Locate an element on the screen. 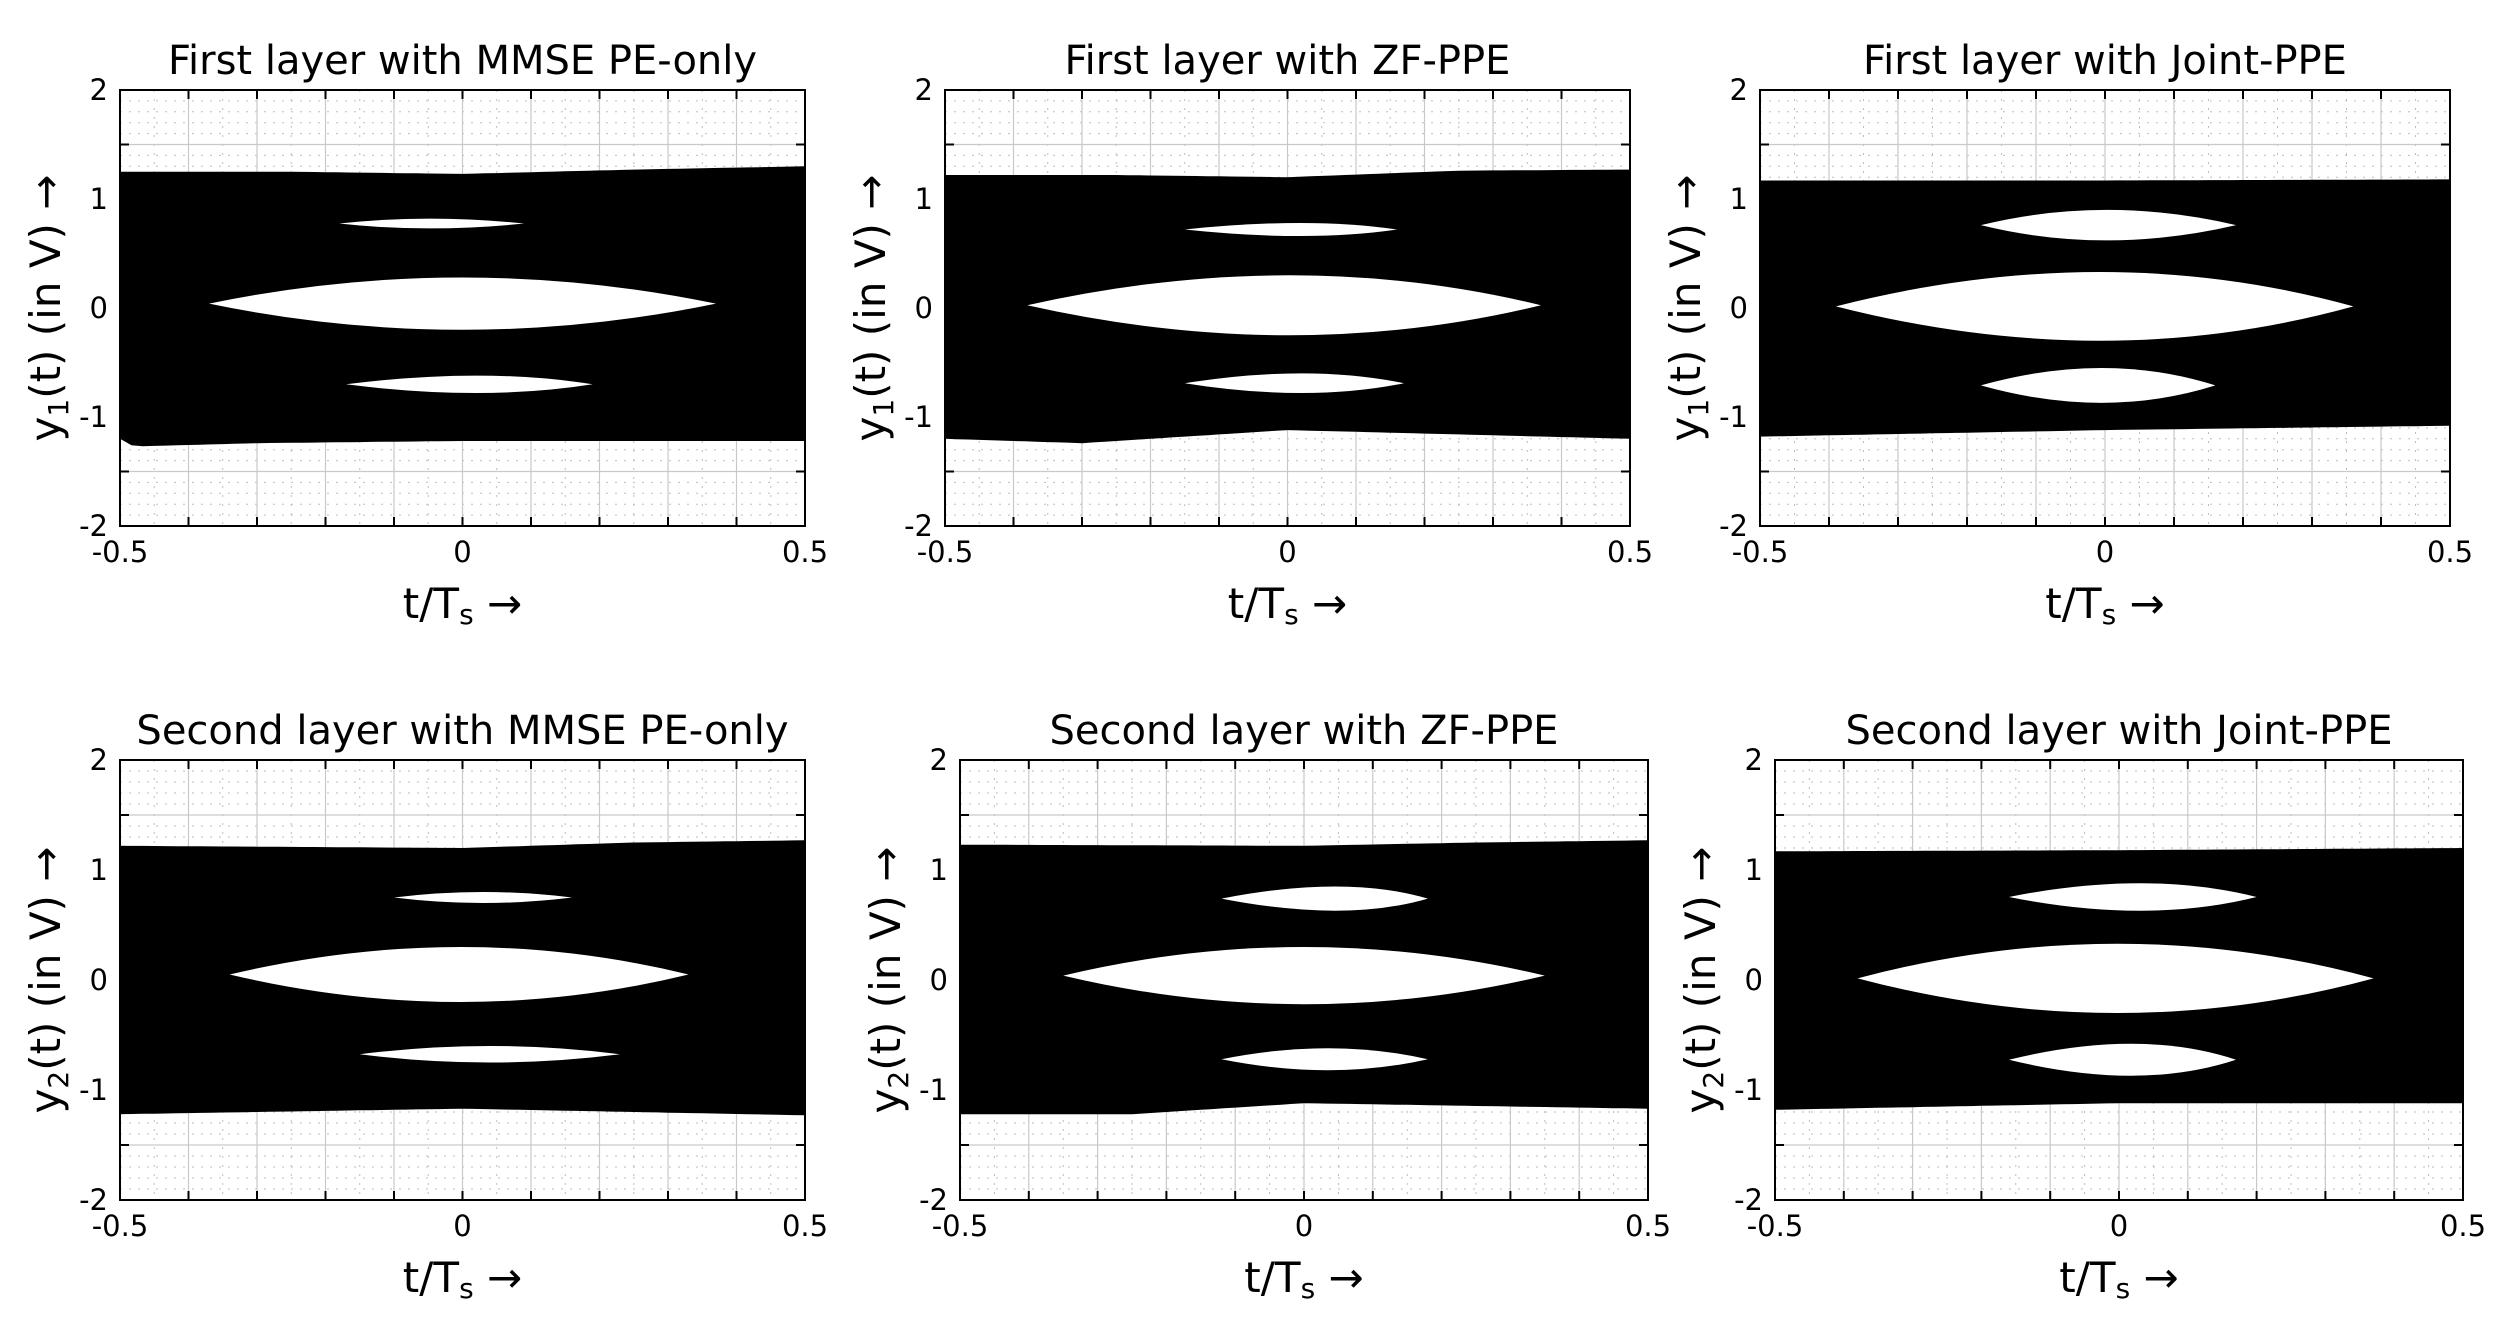 The height and width of the screenshot is (1332, 2506). panel-4-title: Second layer with MMSE PE-only is located at coordinates (462, 731).